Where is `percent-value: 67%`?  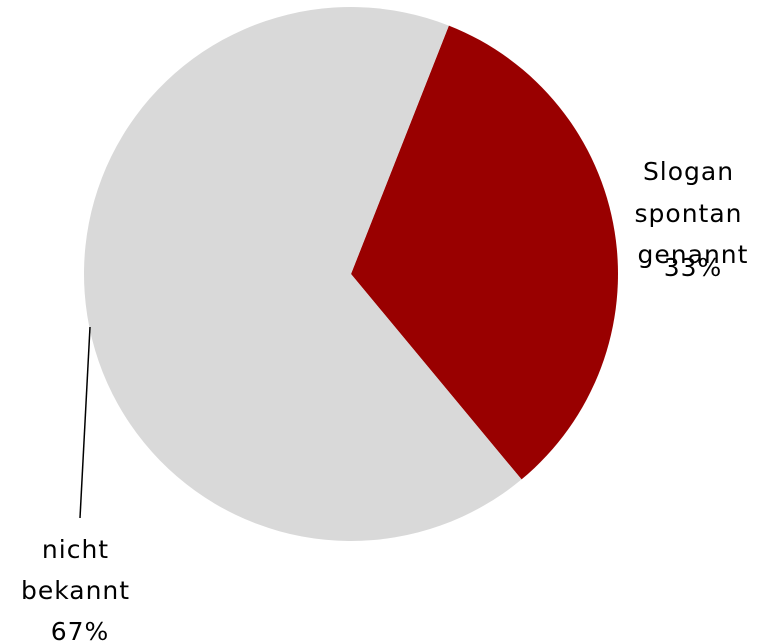
percent-value: 67% is located at coordinates (80, 630).